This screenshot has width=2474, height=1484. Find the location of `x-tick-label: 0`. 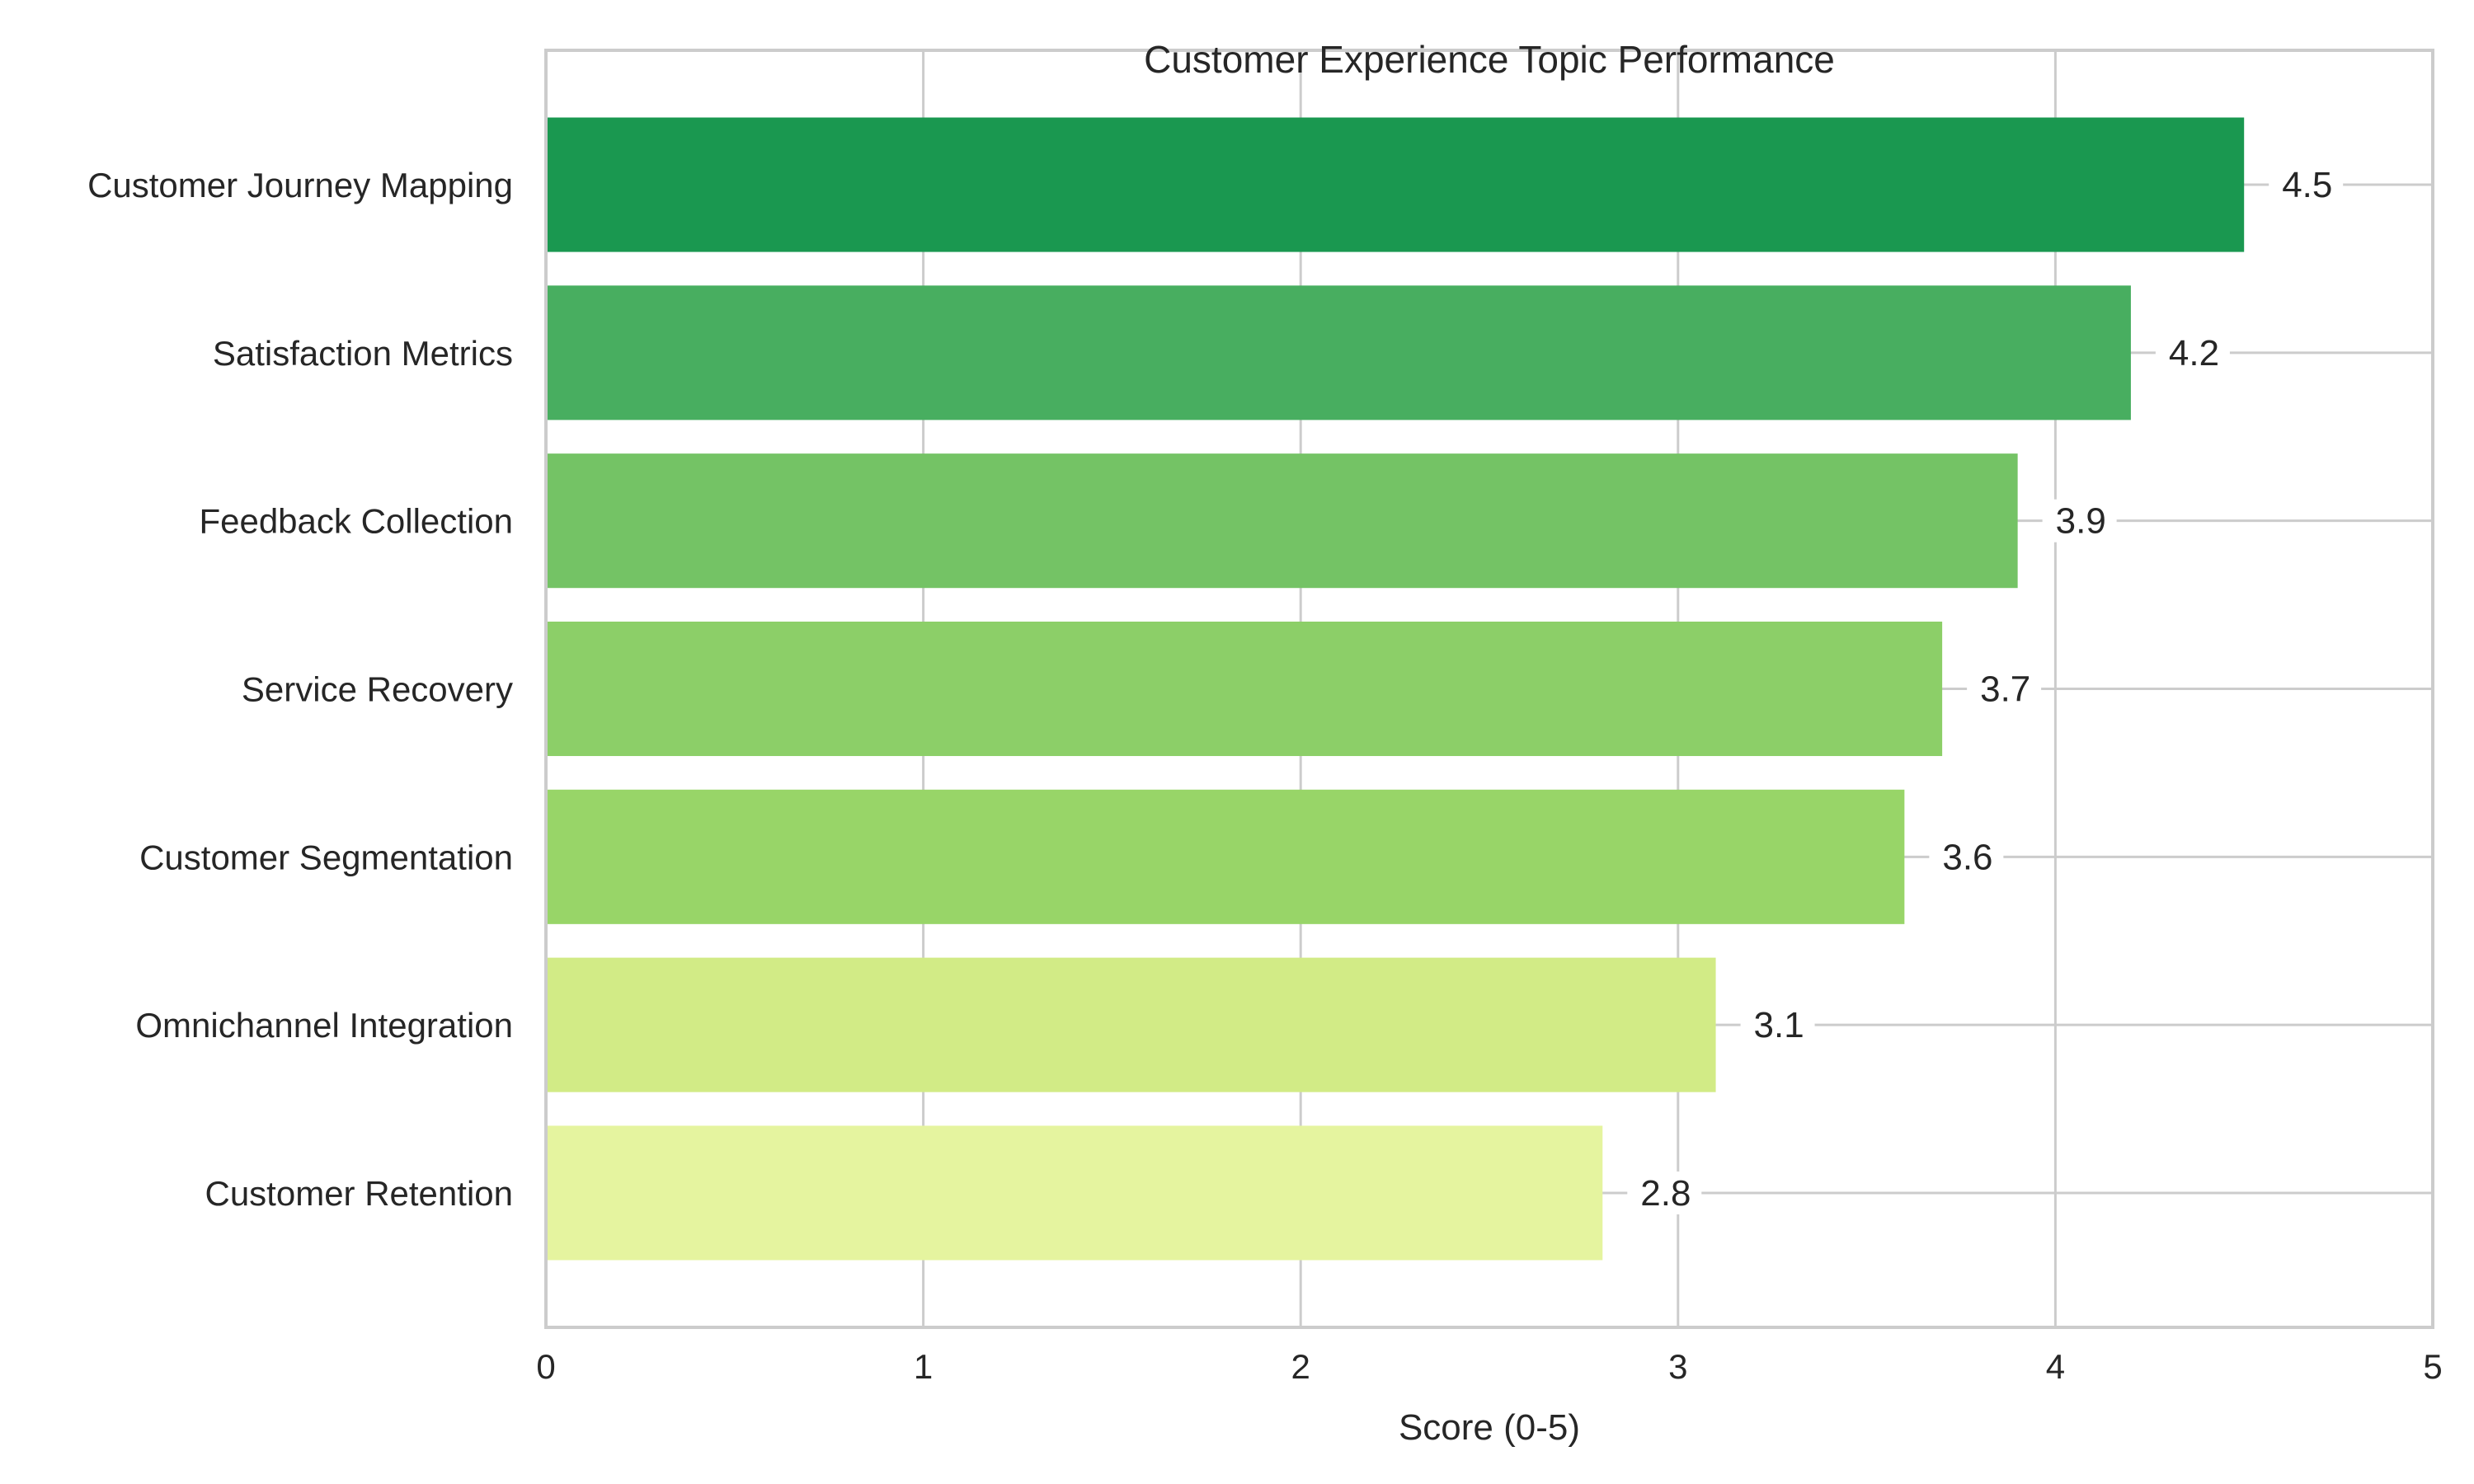

x-tick-label: 0 is located at coordinates (545, 1366).